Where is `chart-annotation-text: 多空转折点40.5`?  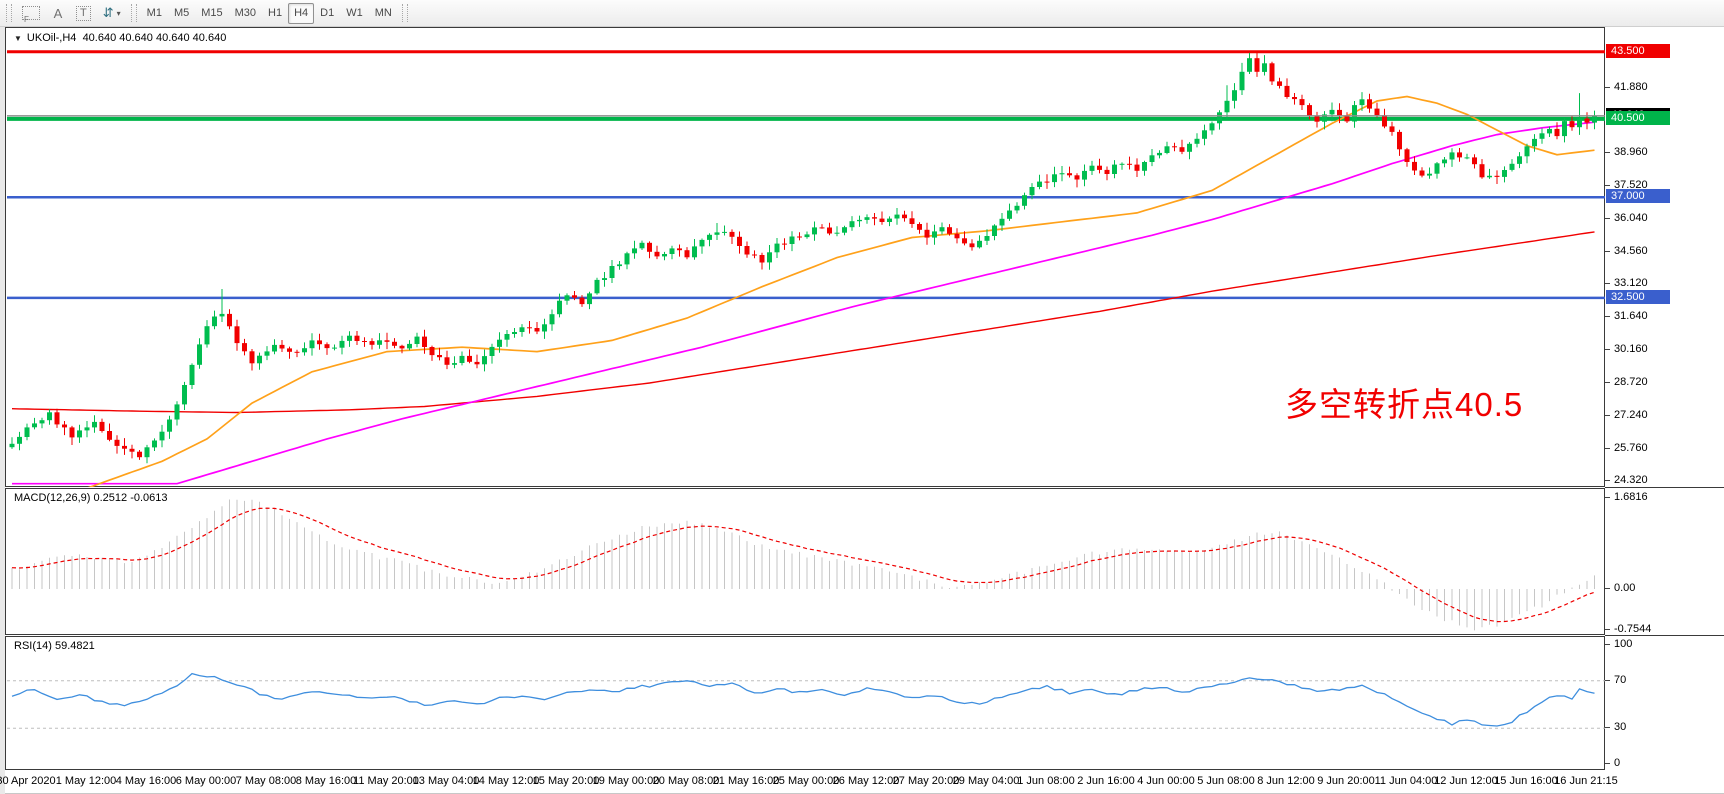 chart-annotation-text: 多空转折点40.5 is located at coordinates (1404, 404).